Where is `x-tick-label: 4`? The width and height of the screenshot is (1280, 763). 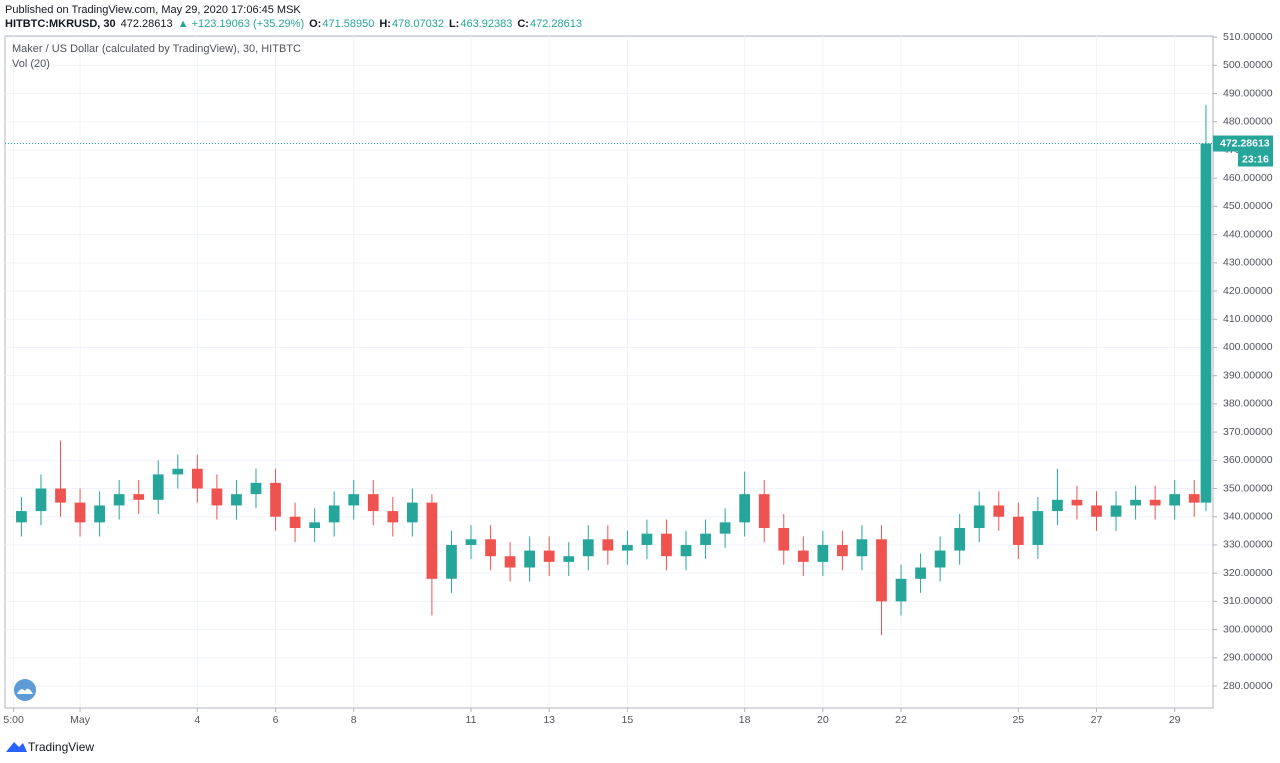
x-tick-label: 4 is located at coordinates (197, 720).